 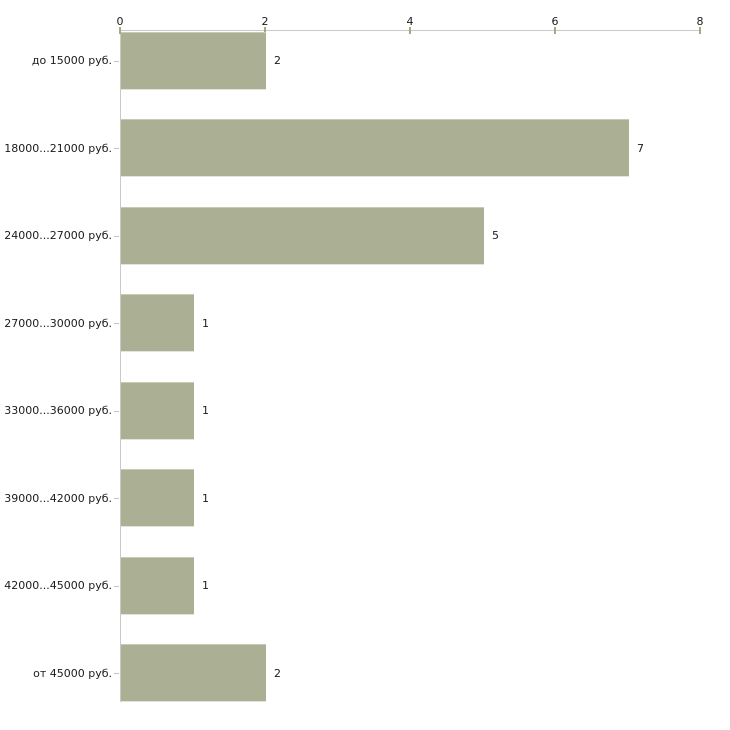 I want to click on x-axis-tick-label: 4, so click(x=410, y=21).